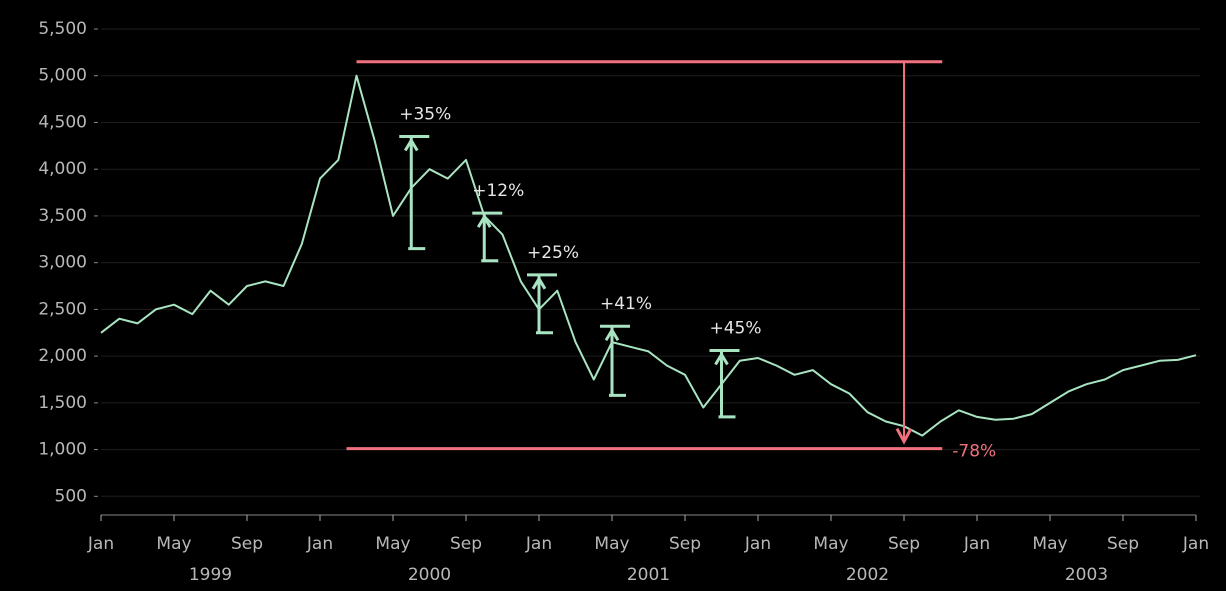 The height and width of the screenshot is (591, 1226). I want to click on y-tick-label: 4,500, so click(62, 122).